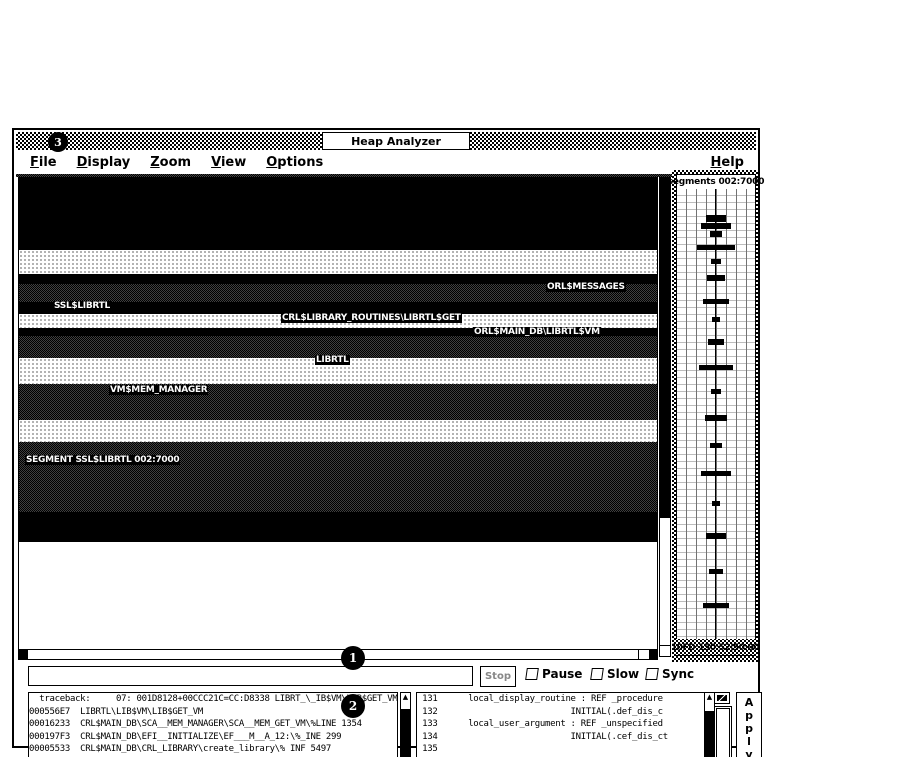 This screenshot has height=757, width=911. Describe the element at coordinates (216, 162) in the screenshot. I see `menu-mnemonic-view: V` at that location.